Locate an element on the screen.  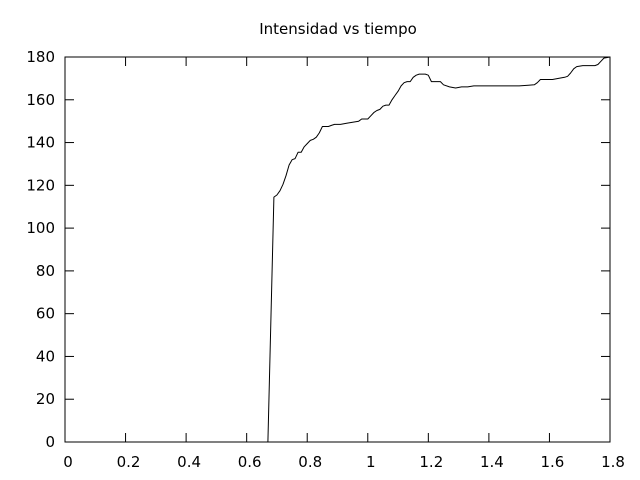
x-tick-label: 1.2 is located at coordinates (431, 462).